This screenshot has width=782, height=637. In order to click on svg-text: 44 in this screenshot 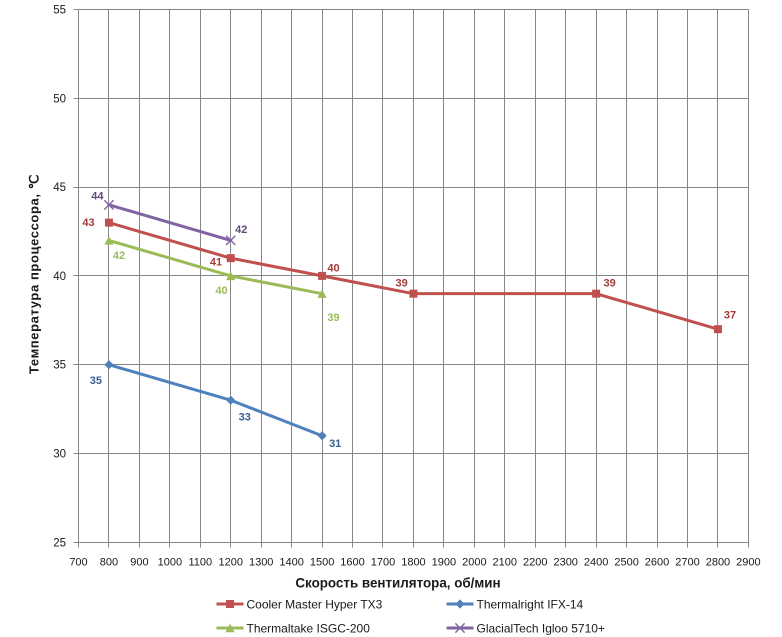, I will do `click(97, 196)`.